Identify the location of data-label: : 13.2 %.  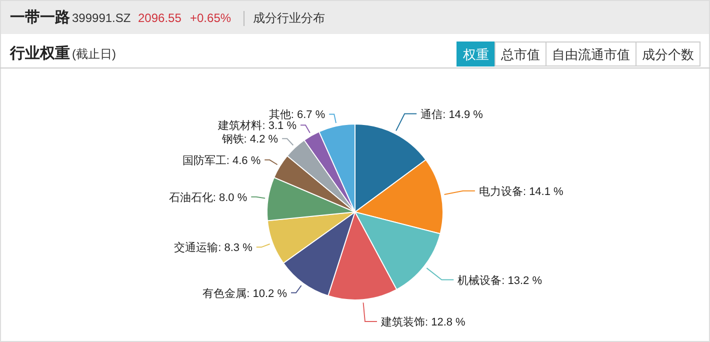
(522, 280).